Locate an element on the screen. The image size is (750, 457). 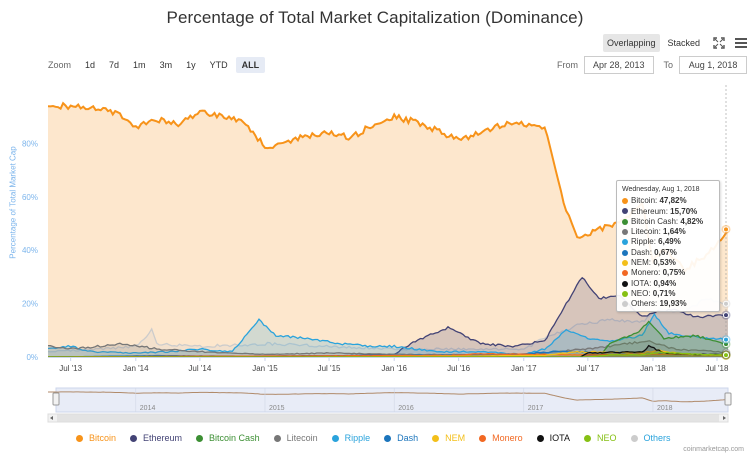
tooltip-series-name: Ethereum is located at coordinates (648, 211).